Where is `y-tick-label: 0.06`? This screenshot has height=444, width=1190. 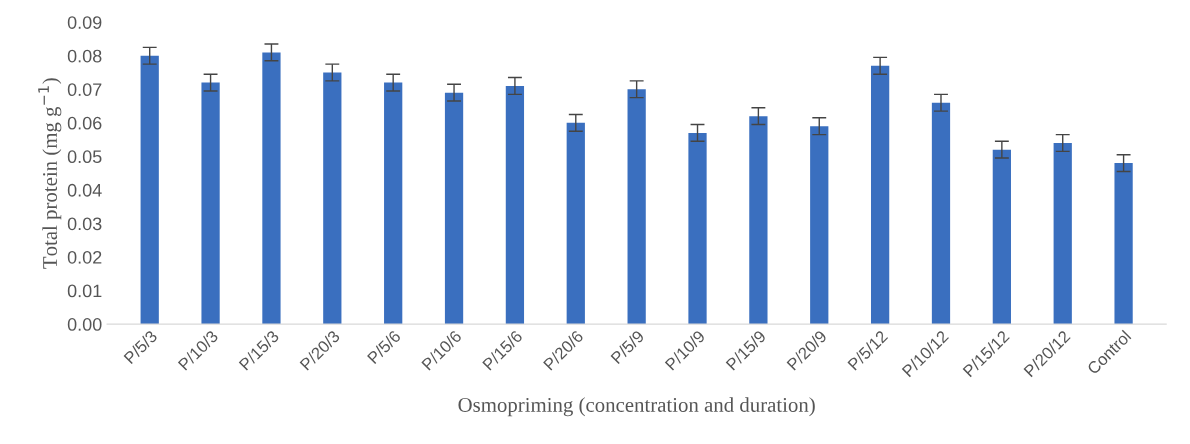 y-tick-label: 0.06 is located at coordinates (84, 123).